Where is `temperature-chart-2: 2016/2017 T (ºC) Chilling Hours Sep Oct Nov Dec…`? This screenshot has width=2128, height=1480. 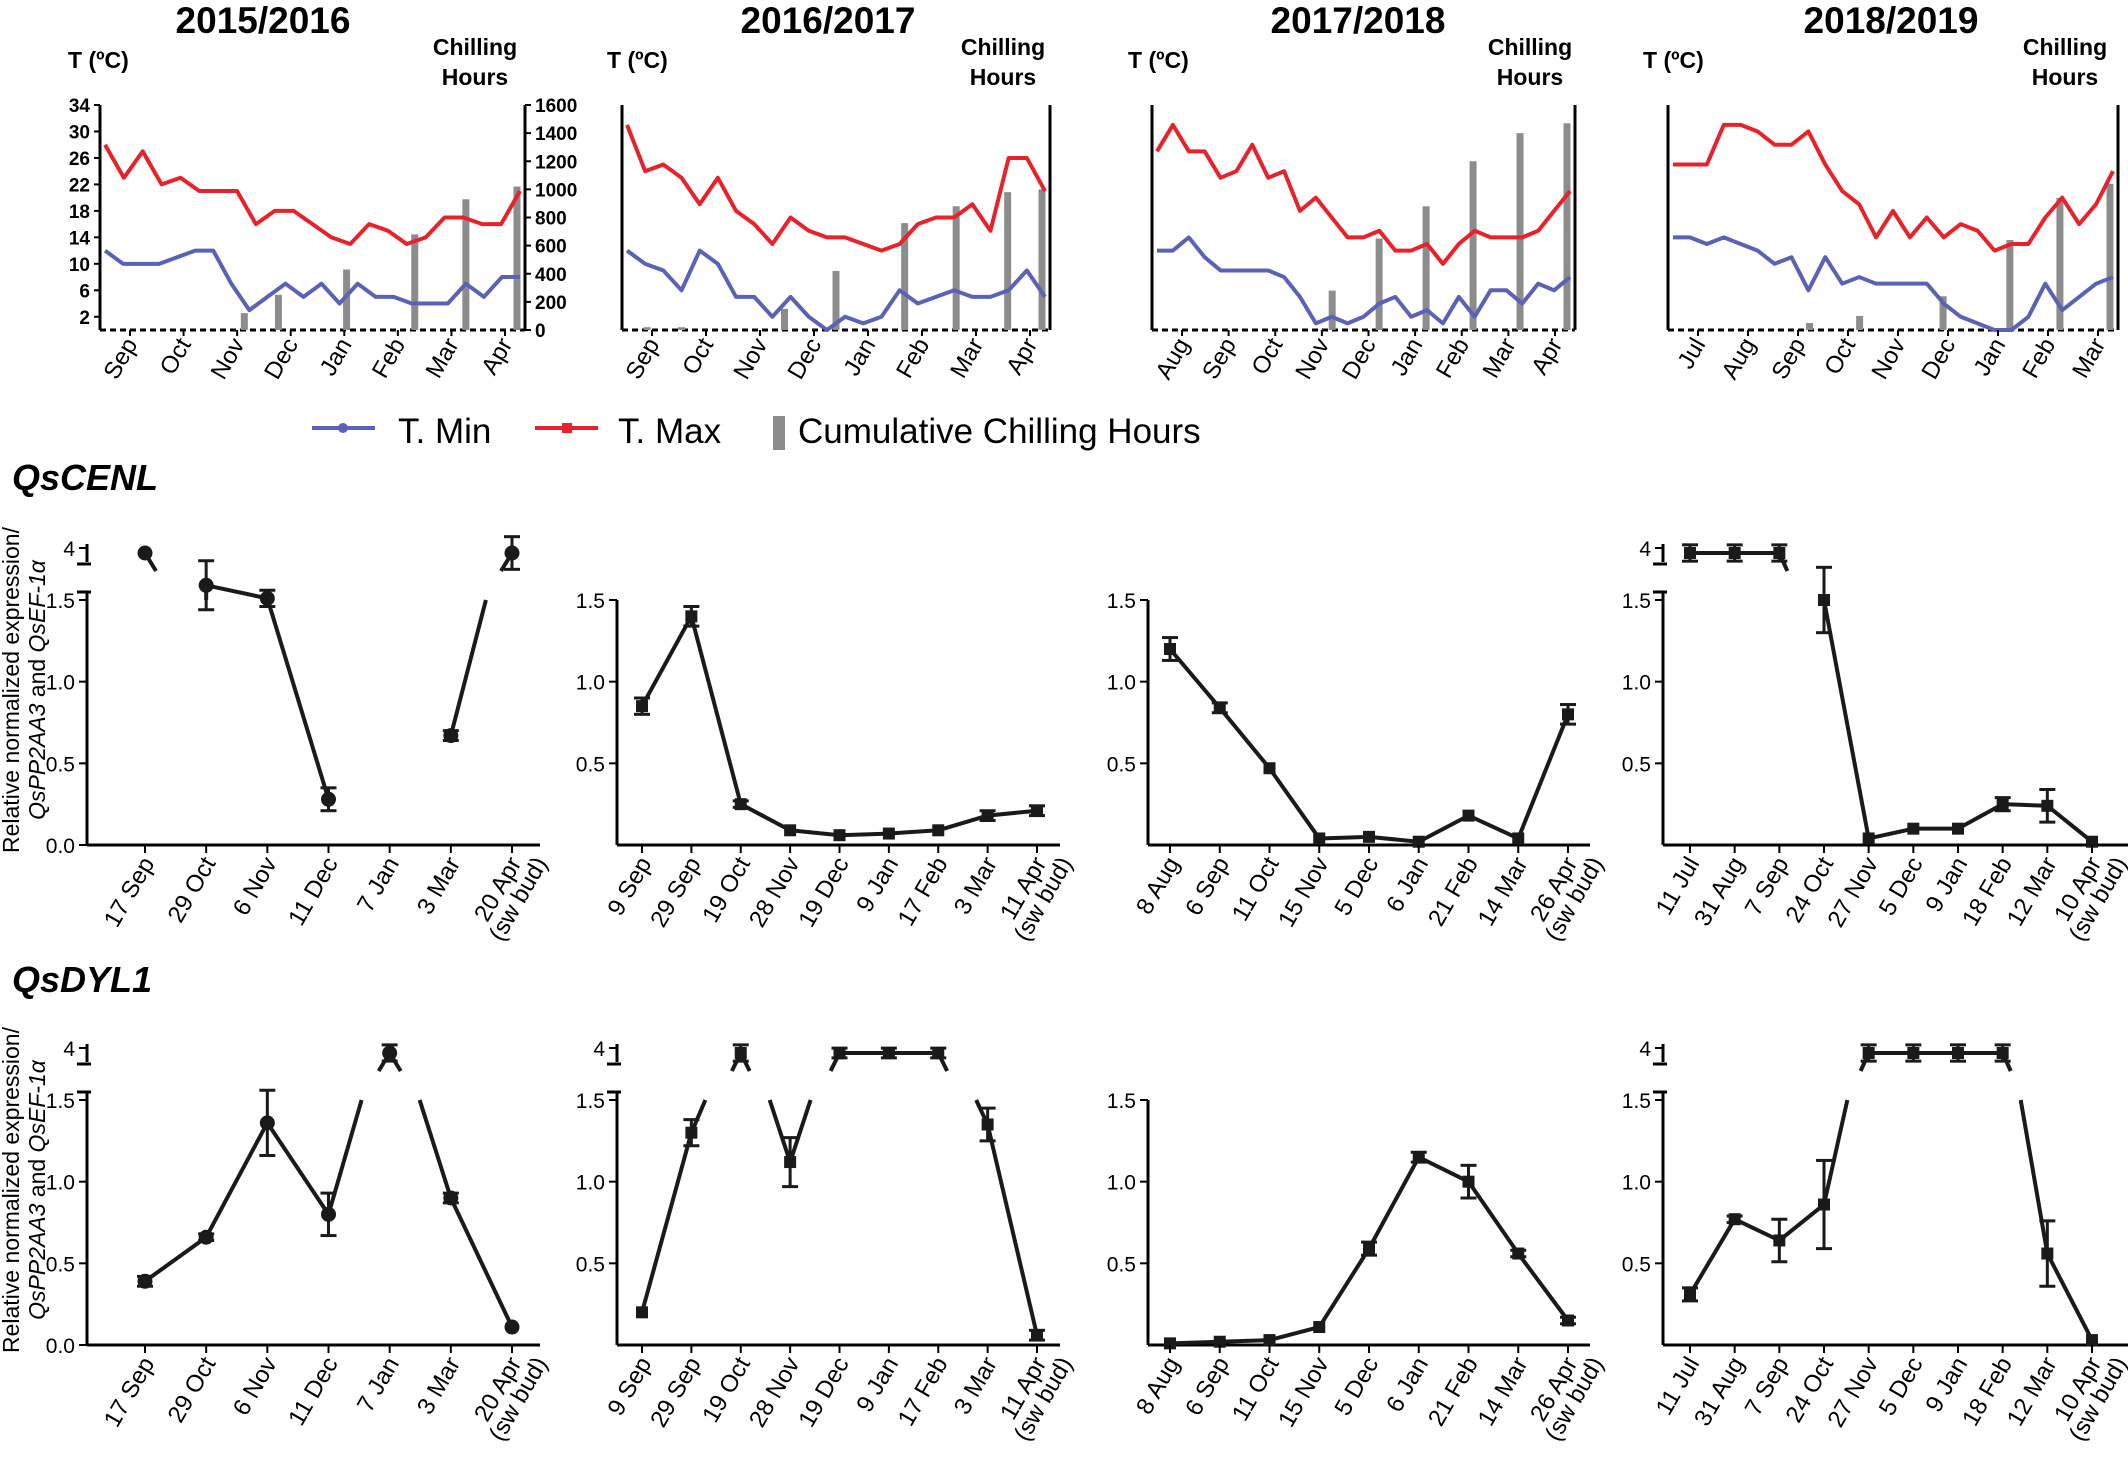 temperature-chart-2: 2016/2017 T (ºC) Chilling Hours Sep Oct Nov Dec… is located at coordinates (829, 192).